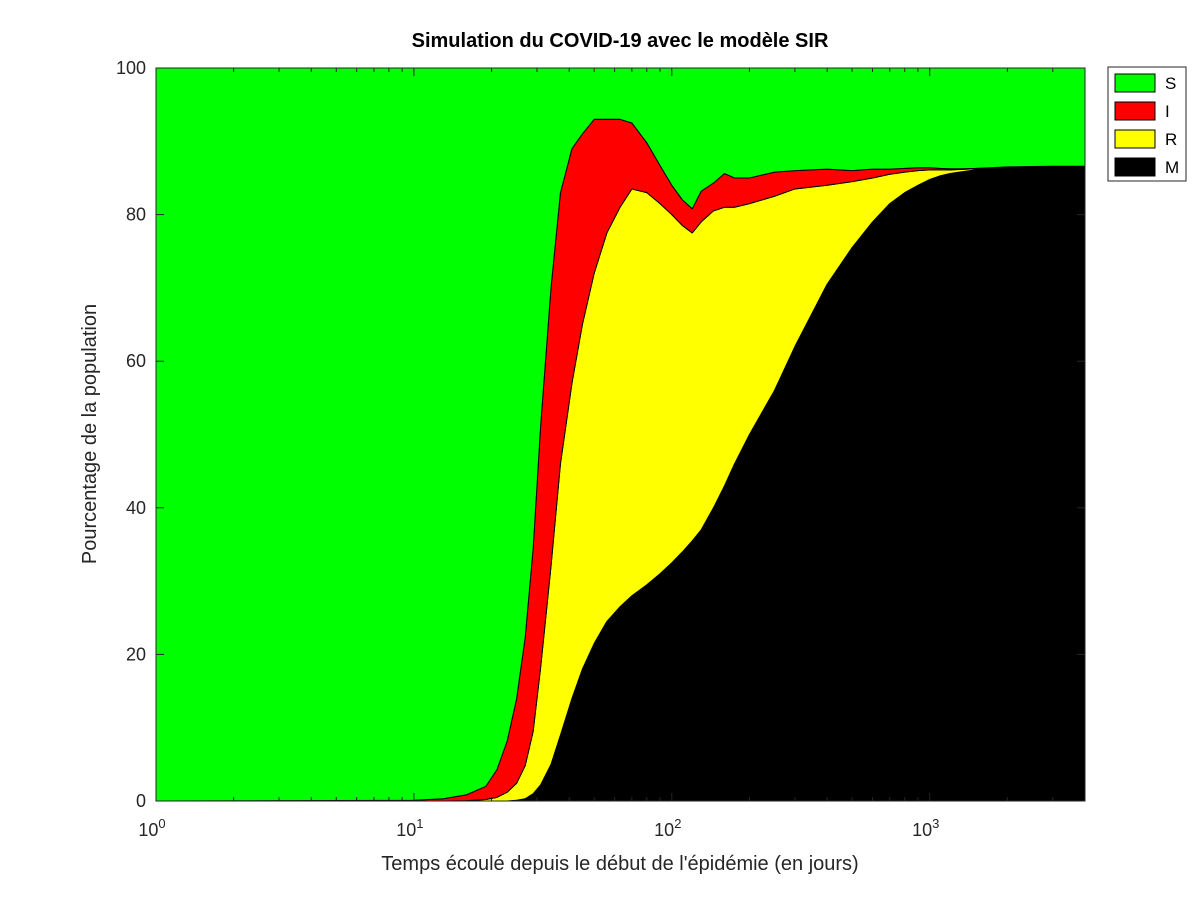 The width and height of the screenshot is (1200, 900). Describe the element at coordinates (141, 801) in the screenshot. I see `y-tick-label: 0` at that location.